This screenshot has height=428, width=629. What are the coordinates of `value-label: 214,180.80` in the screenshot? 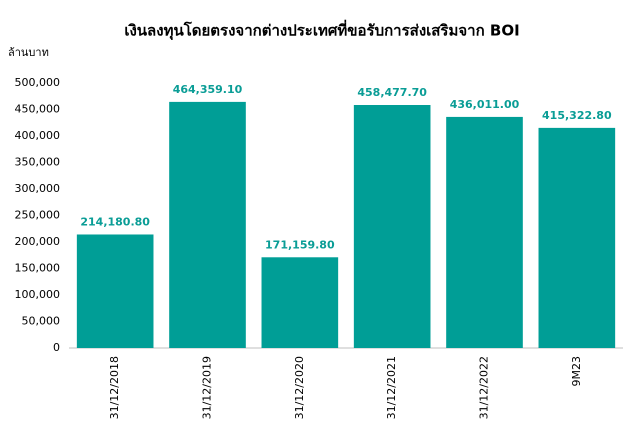 It's located at (115, 221).